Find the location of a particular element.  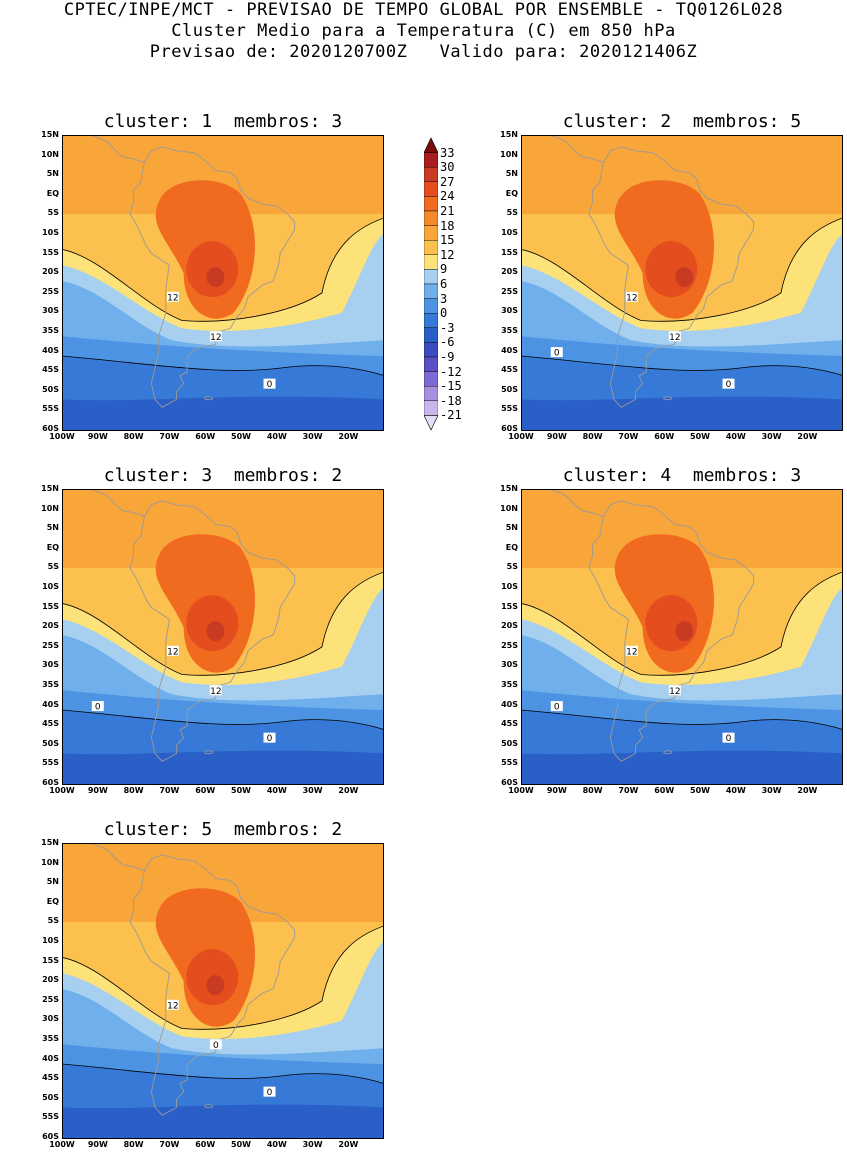

temperature-map: 12 12 0 0 is located at coordinates (682, 283).